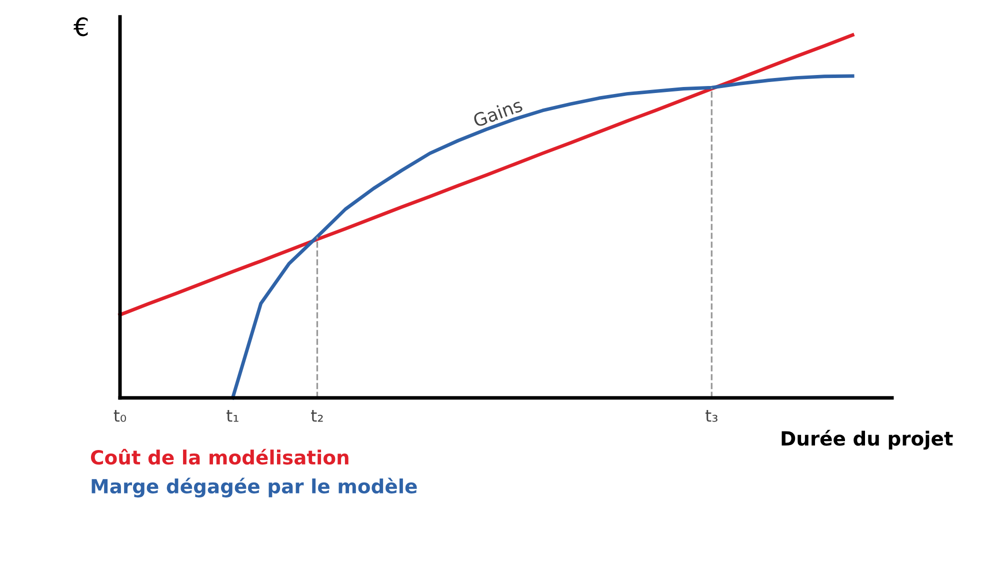 This screenshot has height=562, width=1000. I want to click on x-tick-label: t₀, so click(120, 416).